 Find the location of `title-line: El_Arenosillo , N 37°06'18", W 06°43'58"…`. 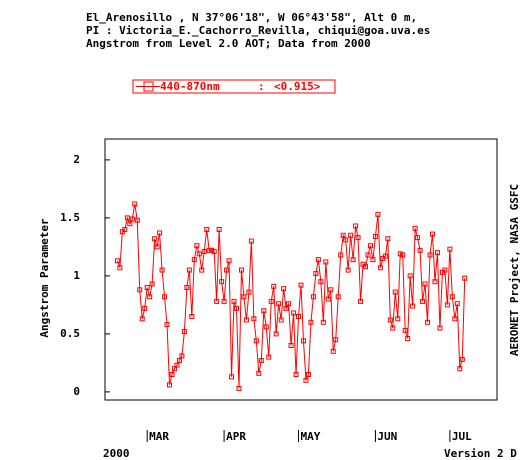

title-line: El_Arenosillo , N 37°06'18", W 06°43'58"… is located at coordinates (251, 17).